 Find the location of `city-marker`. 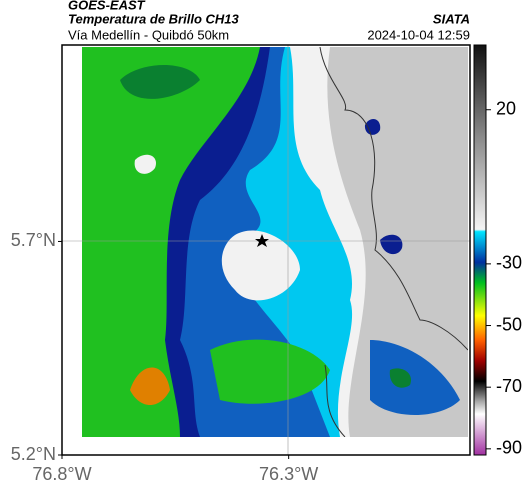

city-marker is located at coordinates (262, 240).